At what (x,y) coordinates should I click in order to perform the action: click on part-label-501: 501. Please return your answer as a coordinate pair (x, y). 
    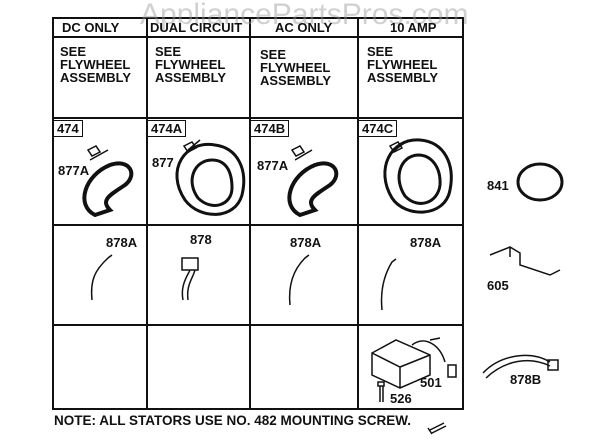
    Looking at the image, I should click on (431, 382).